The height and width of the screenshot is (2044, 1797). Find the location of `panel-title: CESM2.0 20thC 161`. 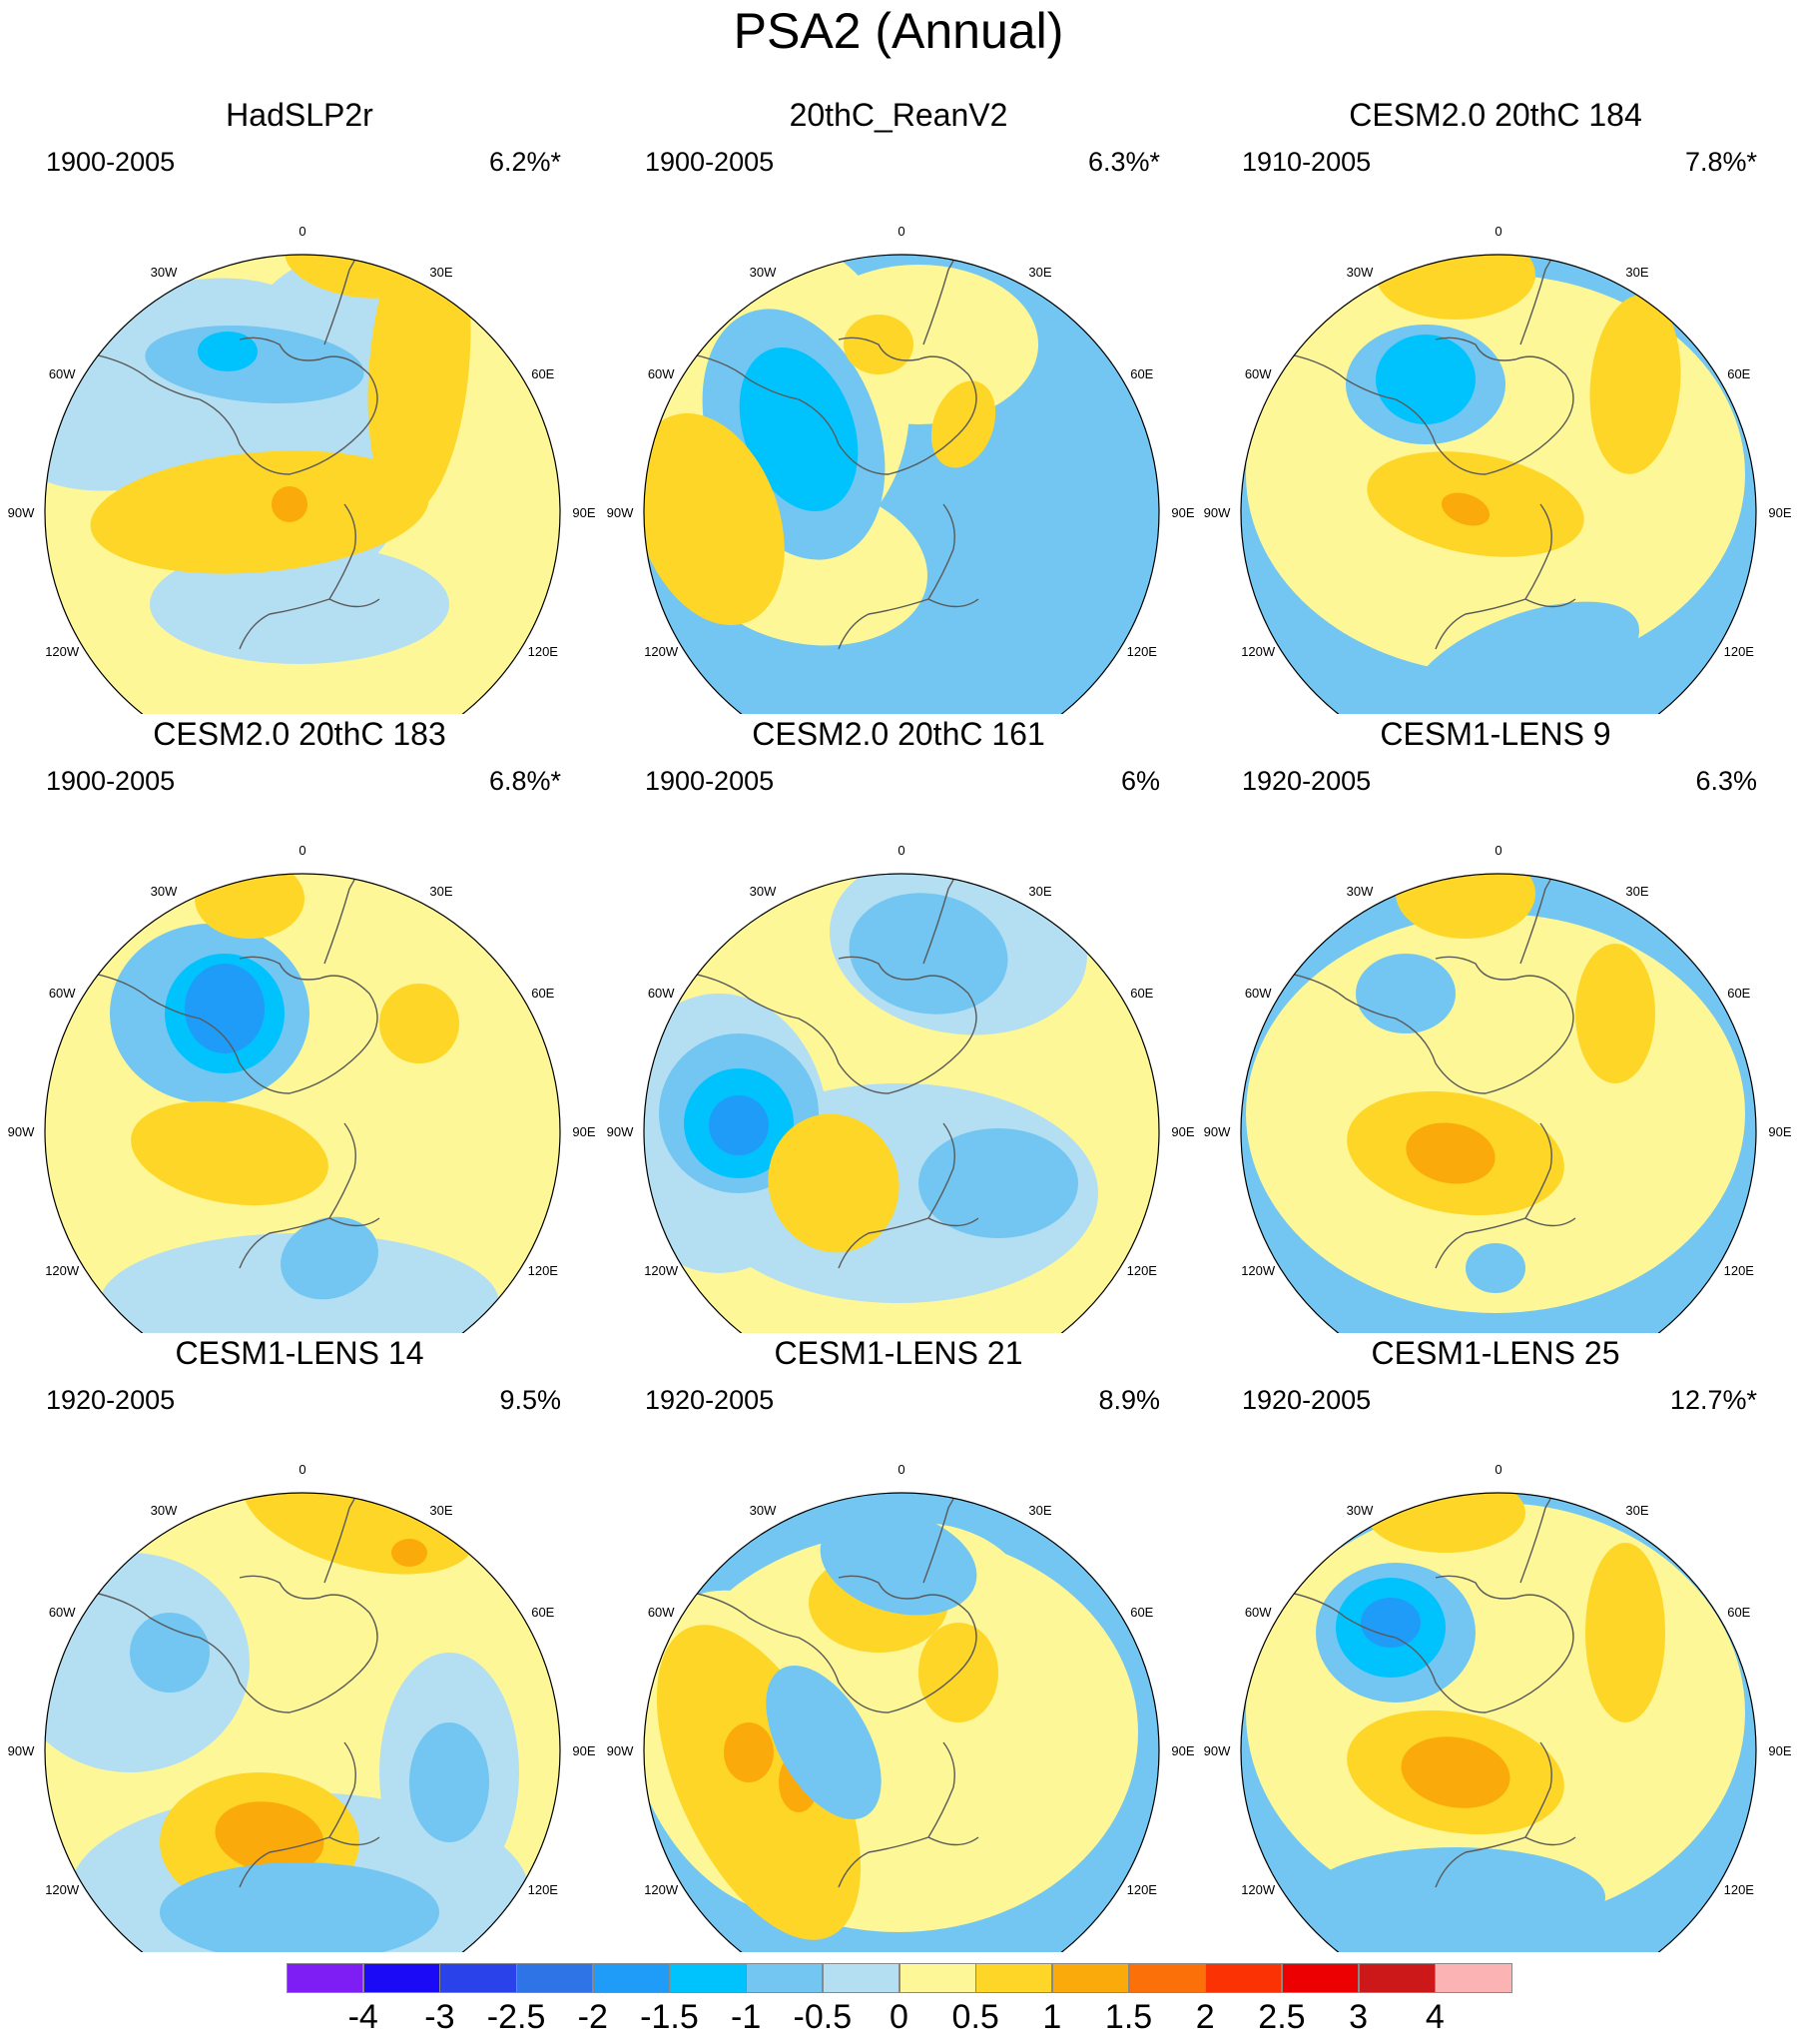

panel-title: CESM2.0 20thC 161 is located at coordinates (898, 734).